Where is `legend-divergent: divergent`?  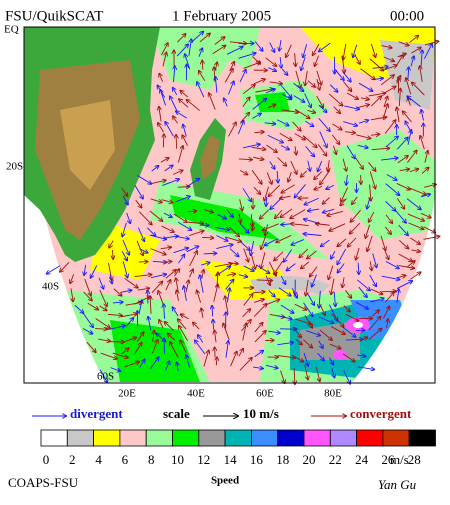 legend-divergent: divergent is located at coordinates (96, 413).